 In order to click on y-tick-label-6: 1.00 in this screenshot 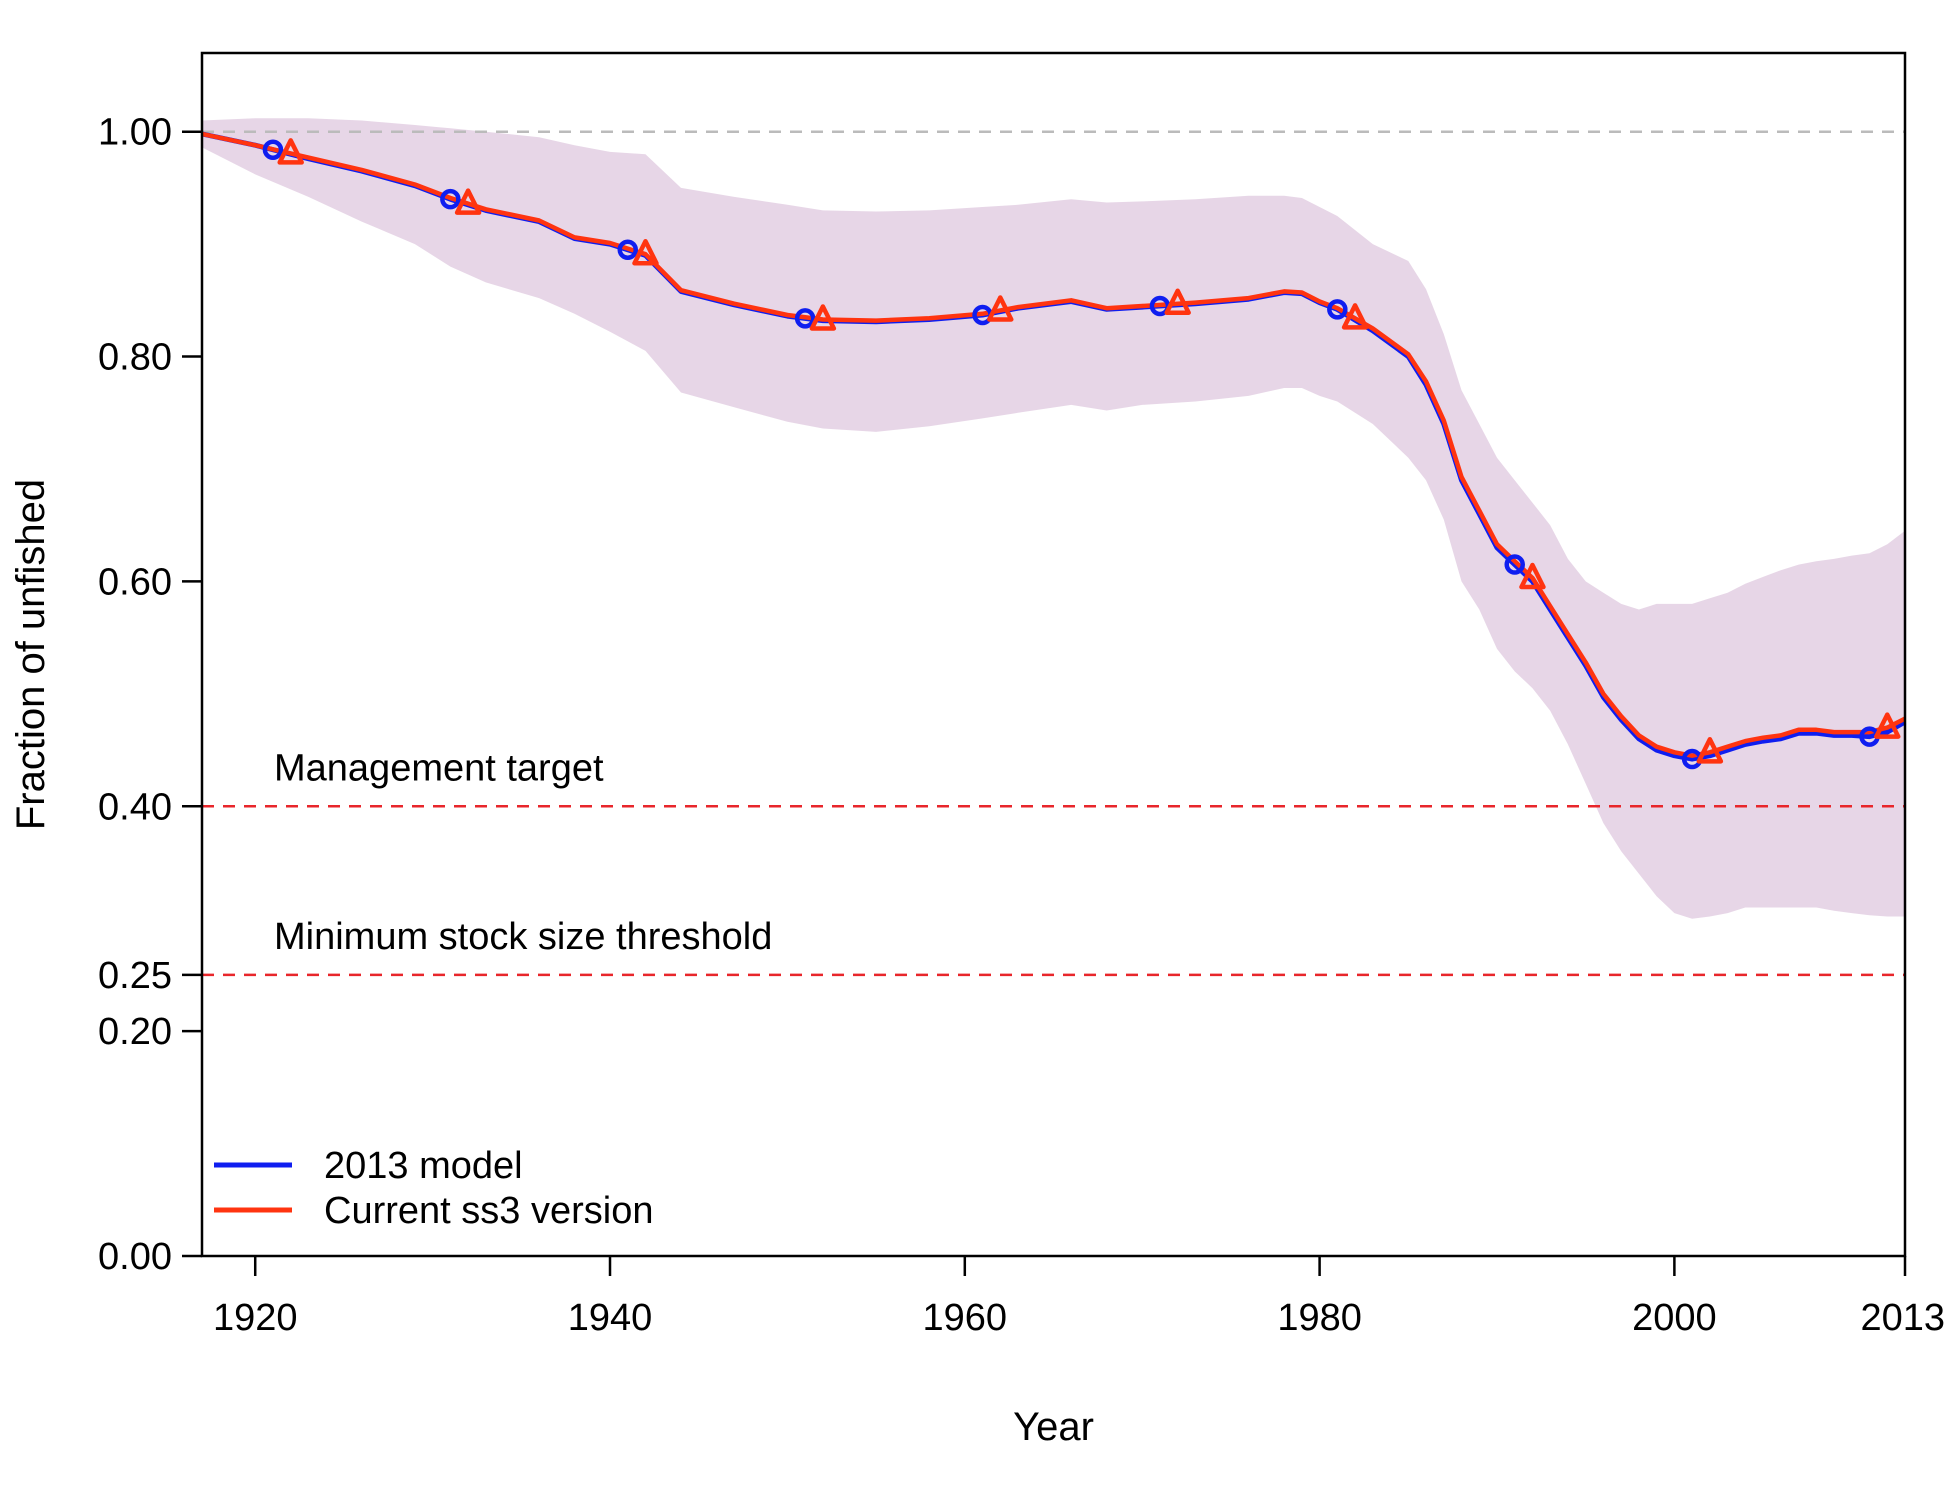, I will do `click(135, 133)`.